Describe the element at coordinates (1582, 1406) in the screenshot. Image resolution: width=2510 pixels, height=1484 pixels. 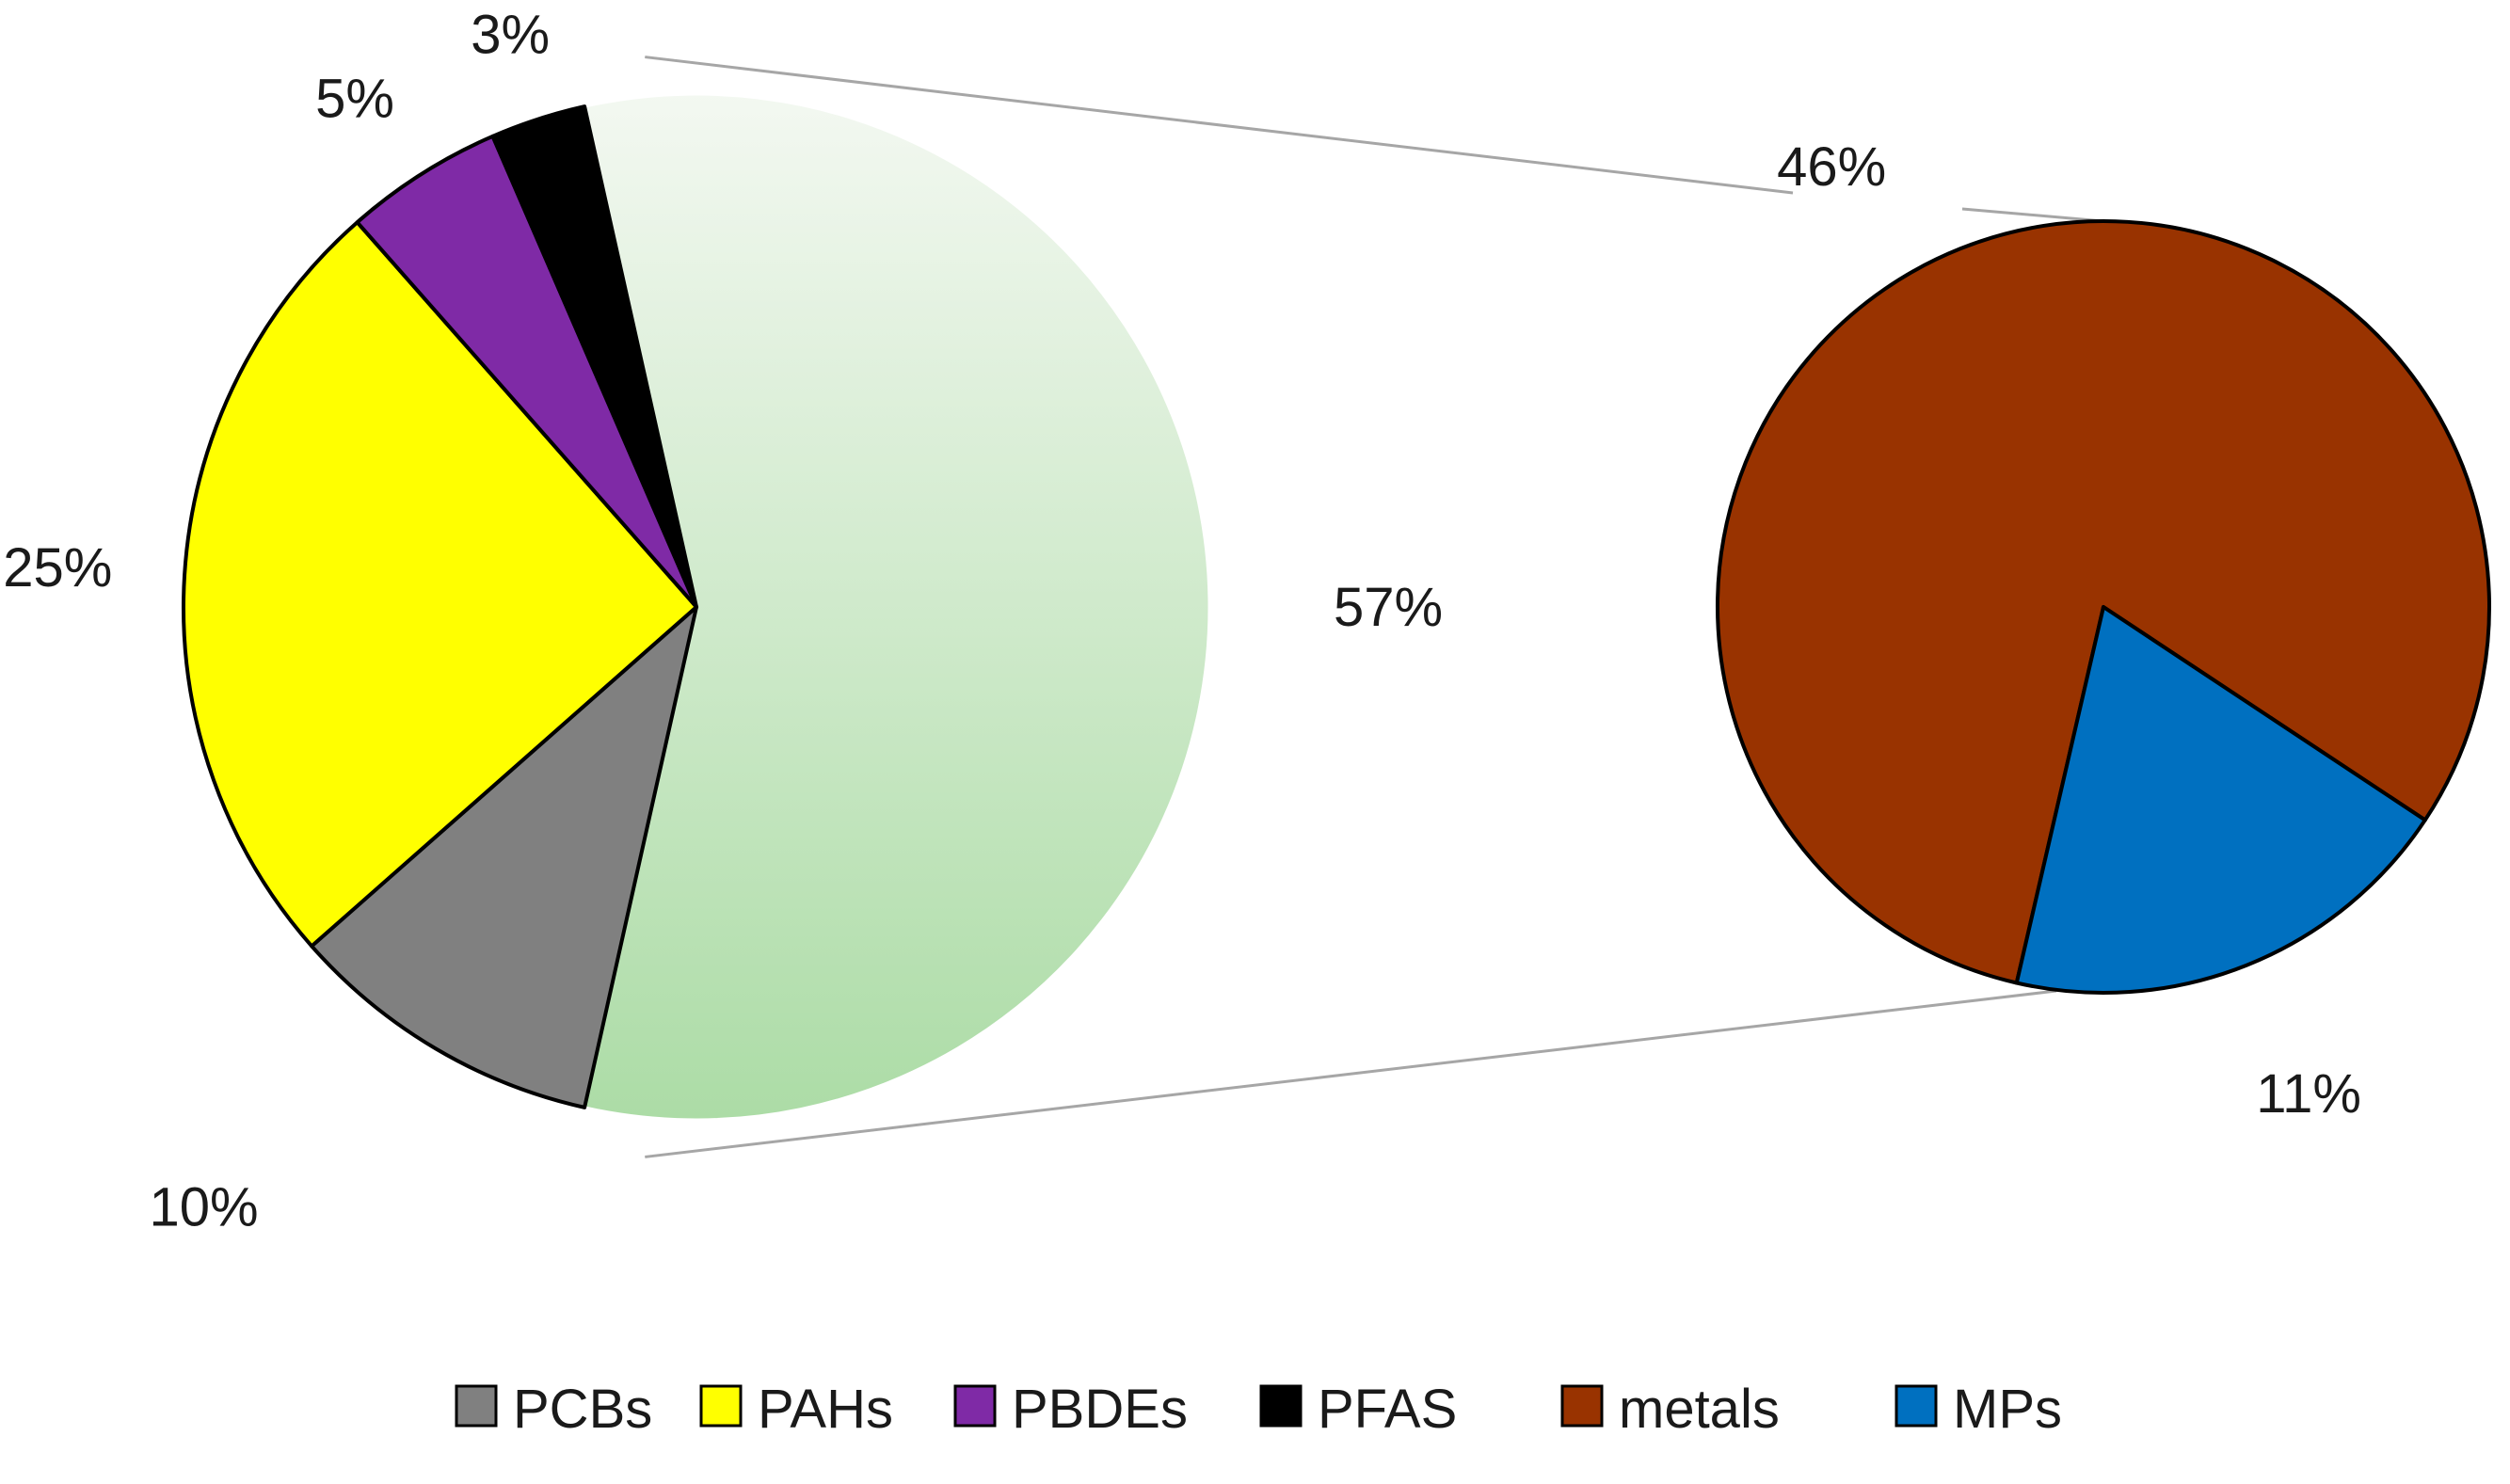
I see `legend-swatch-metals` at that location.